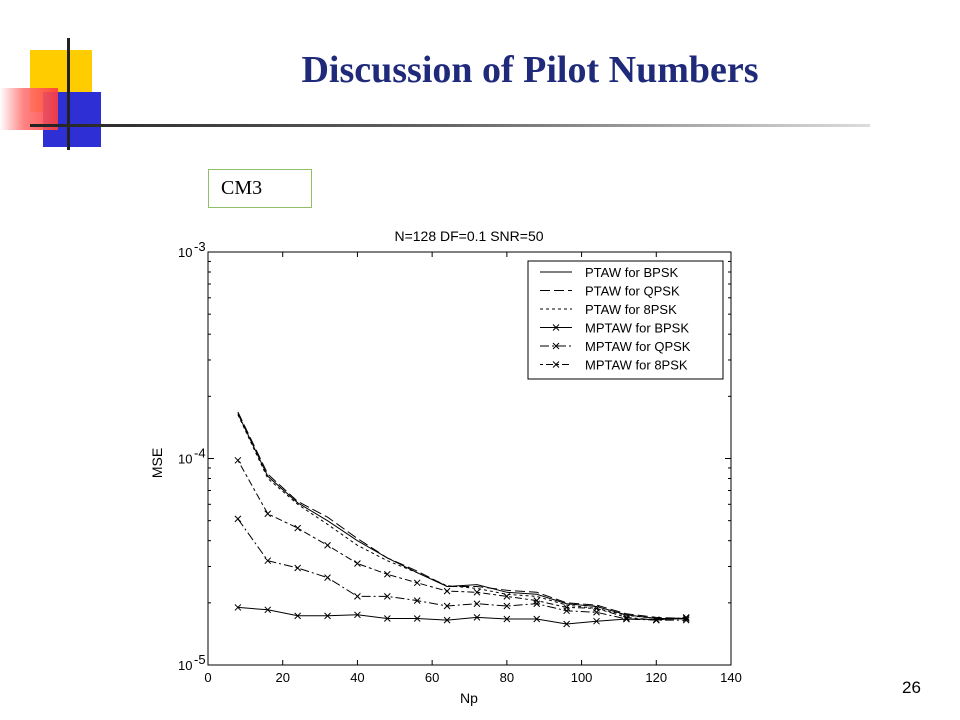 Image resolution: width=960 pixels, height=720 pixels. Describe the element at coordinates (357, 677) in the screenshot. I see `x-tick-label: 40` at that location.